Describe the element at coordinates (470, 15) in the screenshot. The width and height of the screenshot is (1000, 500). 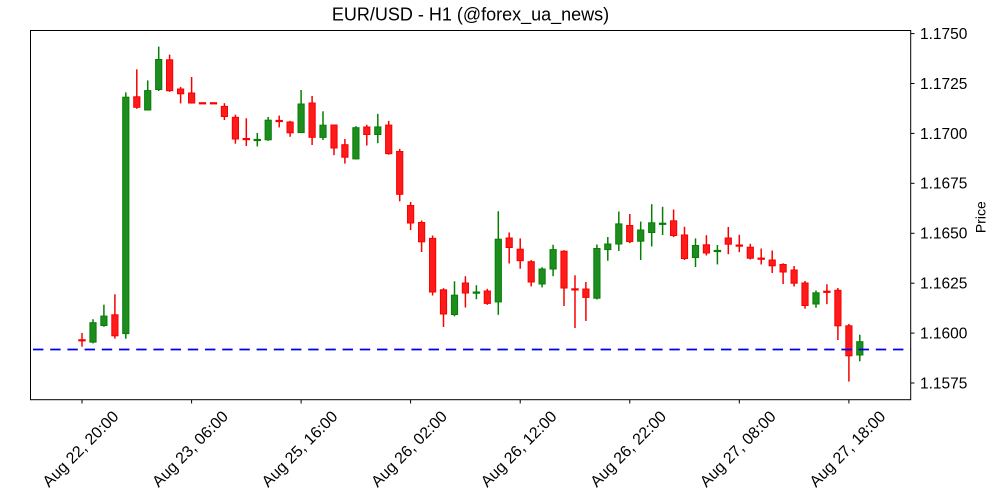
I see `svg-text: EUR/USD - H1 (@forex_ua_news)` at that location.